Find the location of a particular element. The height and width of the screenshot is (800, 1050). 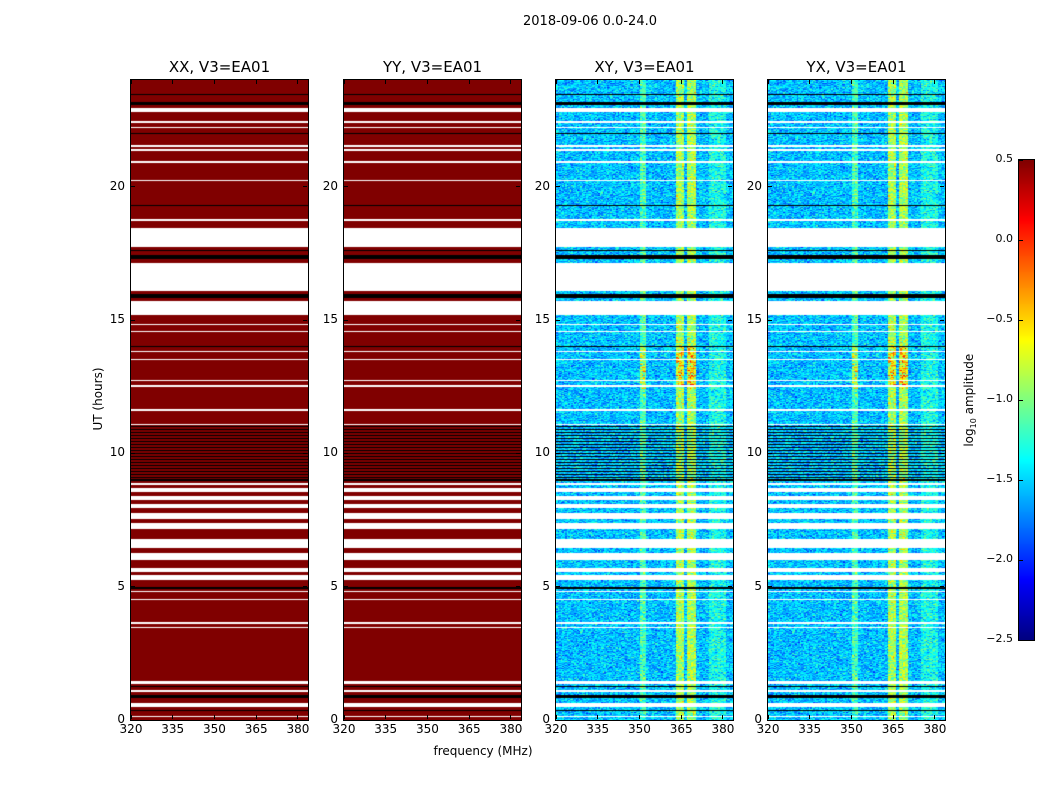

y-tick-label: 15 is located at coordinates (117, 319).